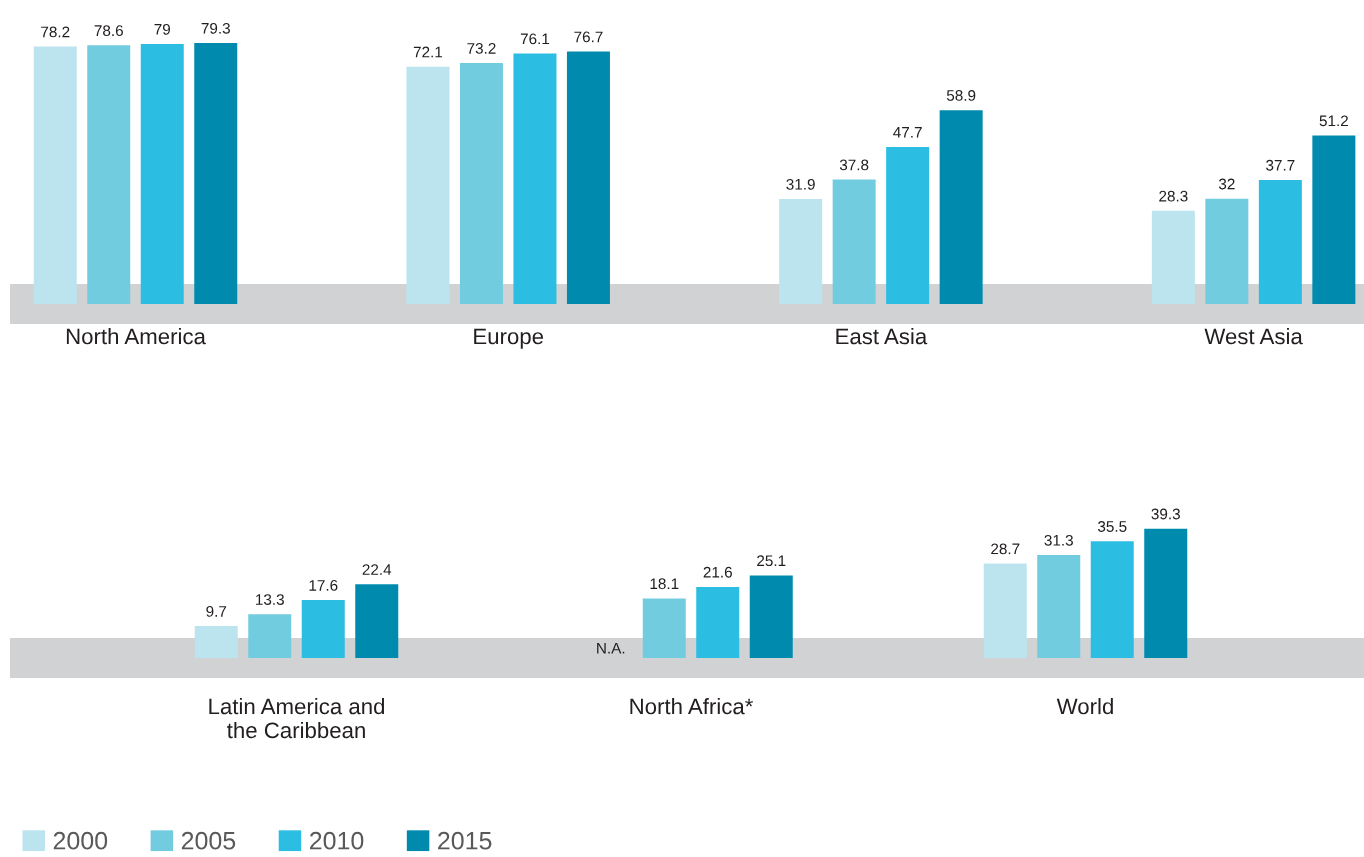  Describe the element at coordinates (323, 585) in the screenshot. I see `data-label: 17.6` at that location.